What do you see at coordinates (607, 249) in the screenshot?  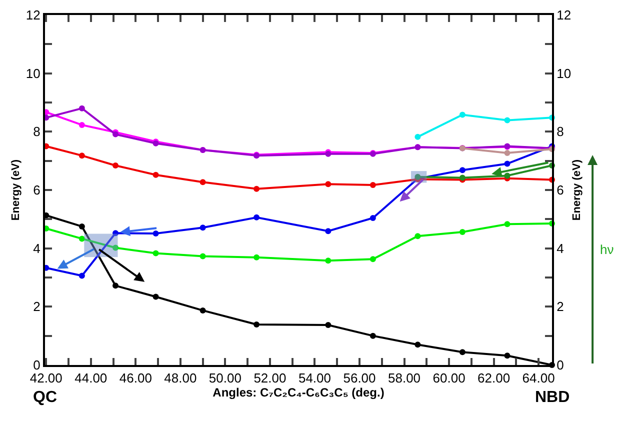 I see `text: hν` at bounding box center [607, 249].